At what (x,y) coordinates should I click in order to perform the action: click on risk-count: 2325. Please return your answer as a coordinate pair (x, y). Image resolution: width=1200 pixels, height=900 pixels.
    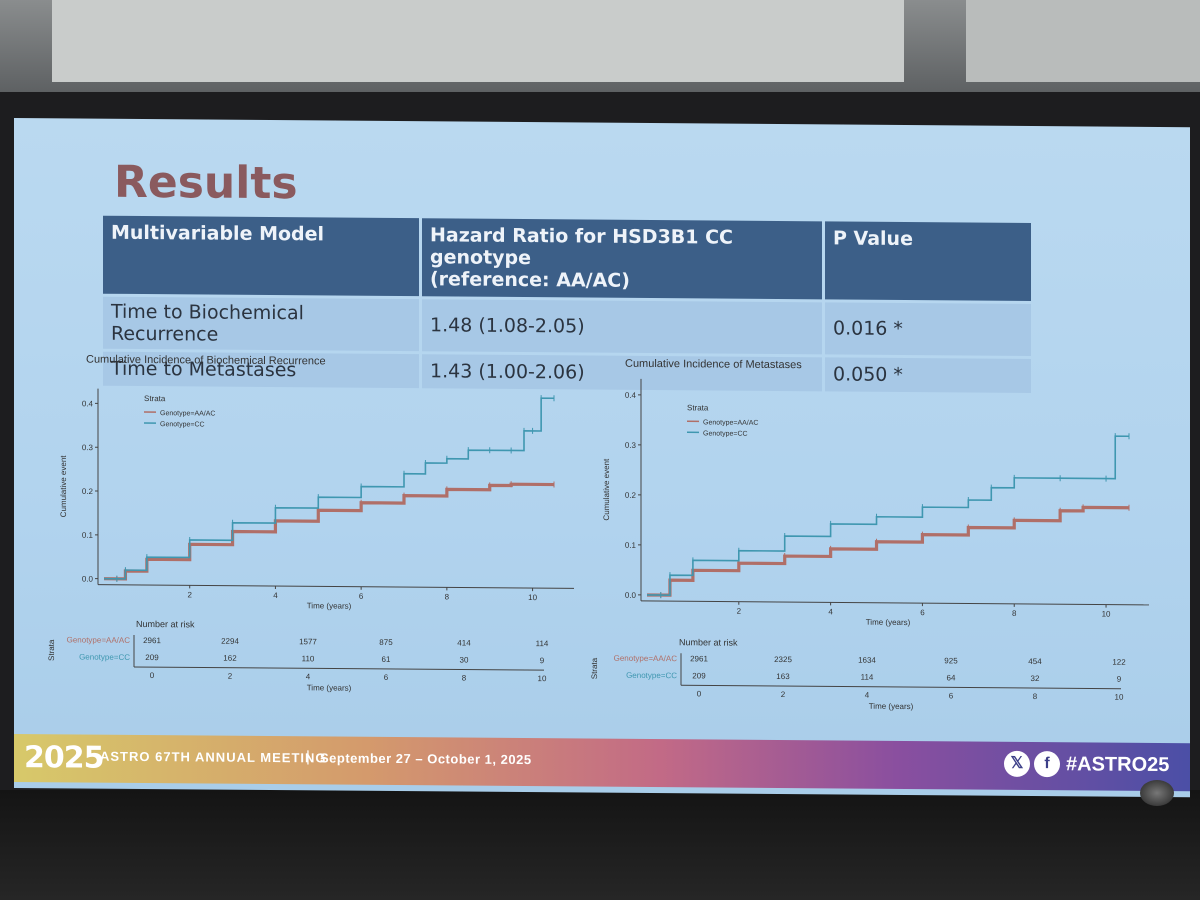
    Looking at the image, I should click on (783, 659).